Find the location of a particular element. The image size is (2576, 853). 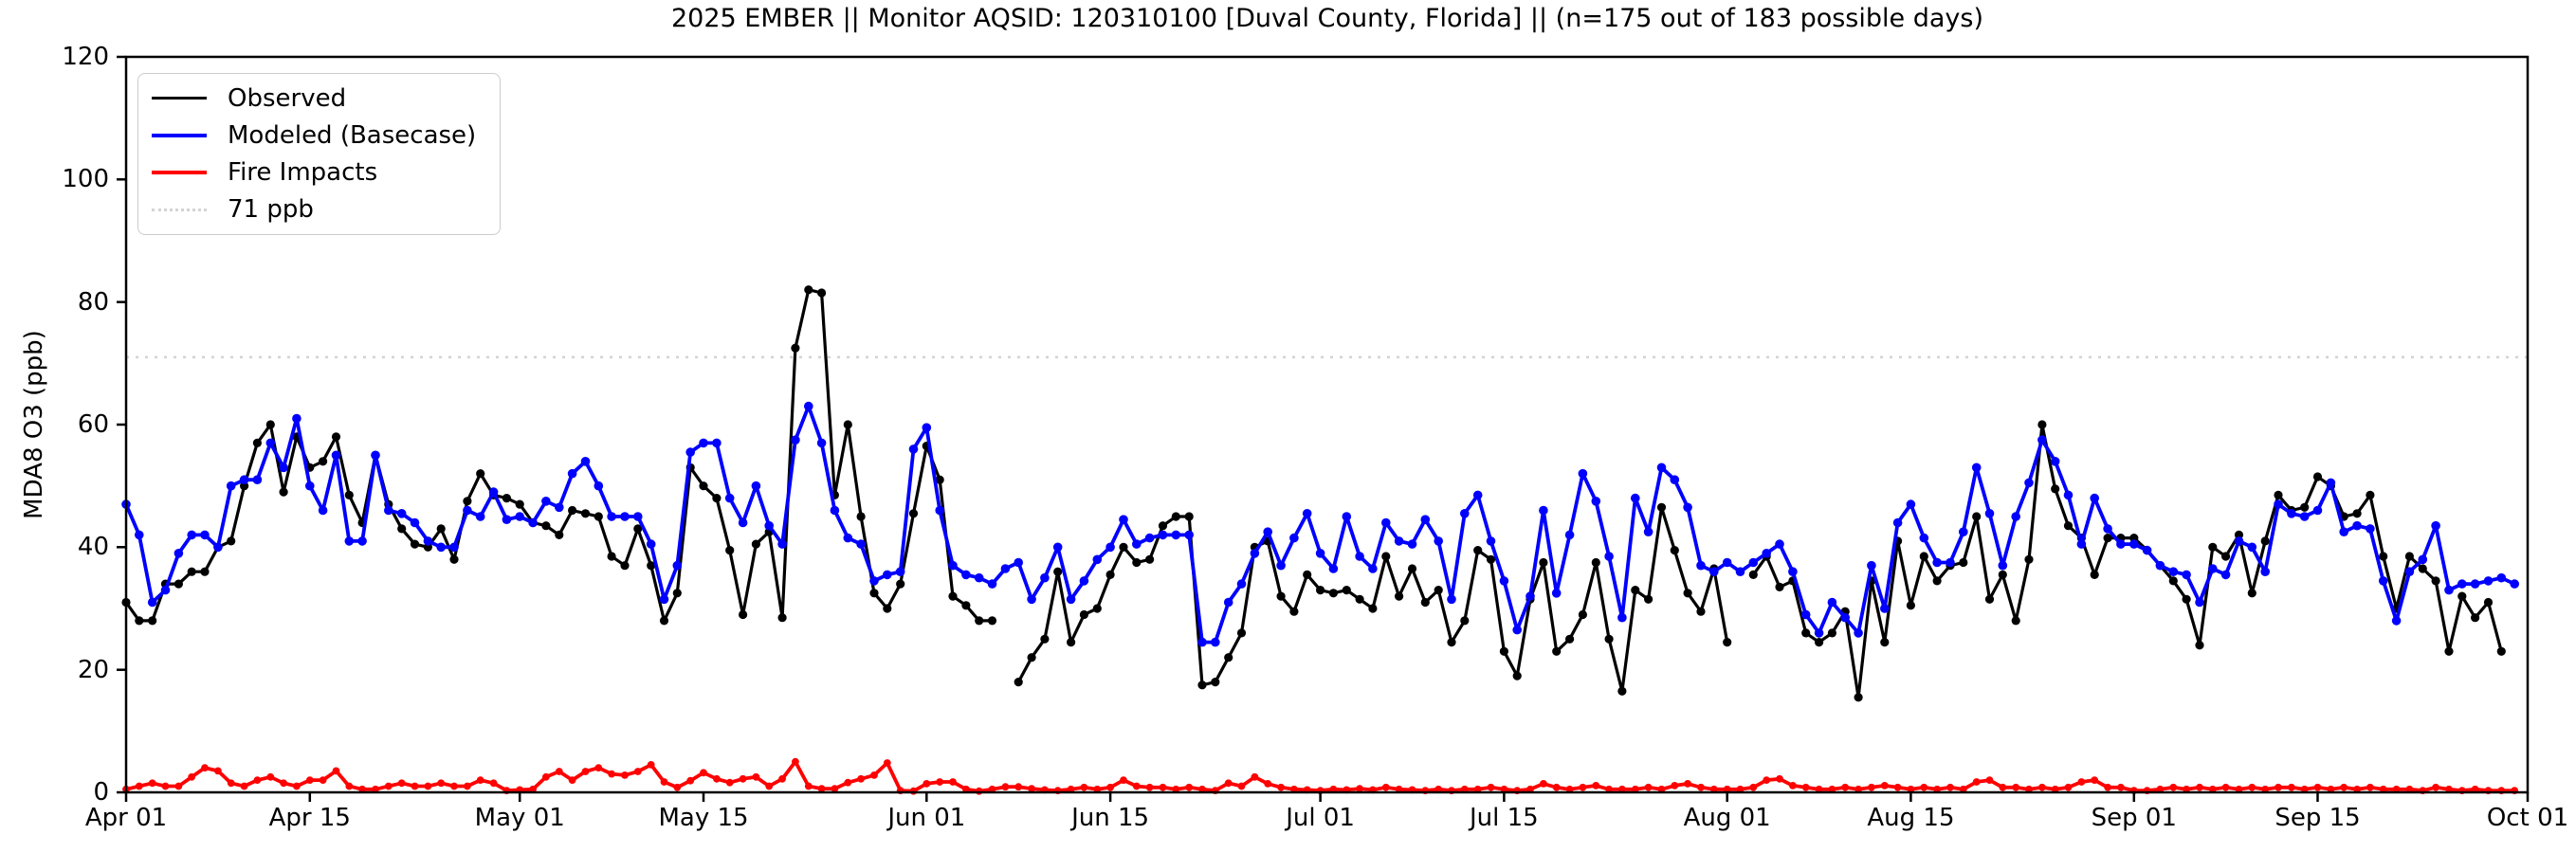

legend-item-observed: Observed is located at coordinates (319, 98).